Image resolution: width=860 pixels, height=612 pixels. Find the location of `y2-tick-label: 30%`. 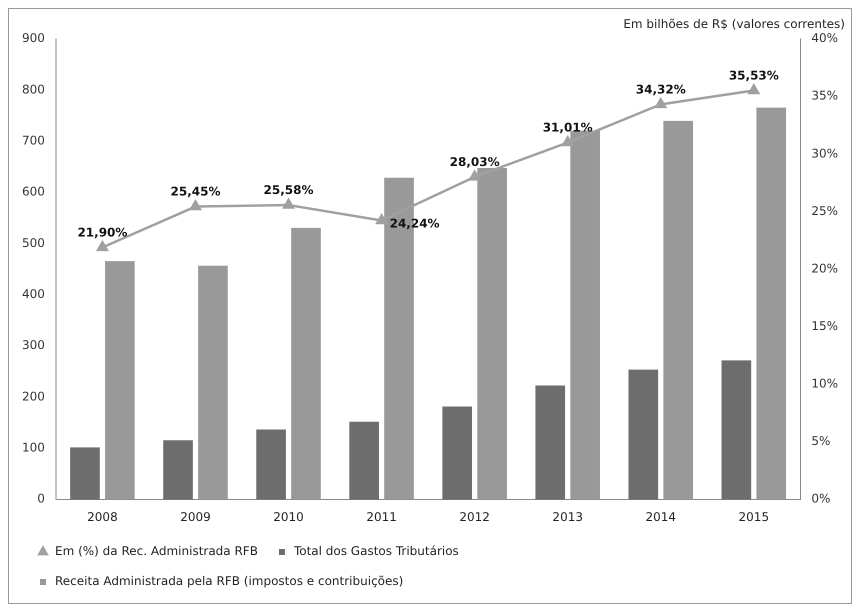

y2-tick-label: 30% is located at coordinates (824, 153).